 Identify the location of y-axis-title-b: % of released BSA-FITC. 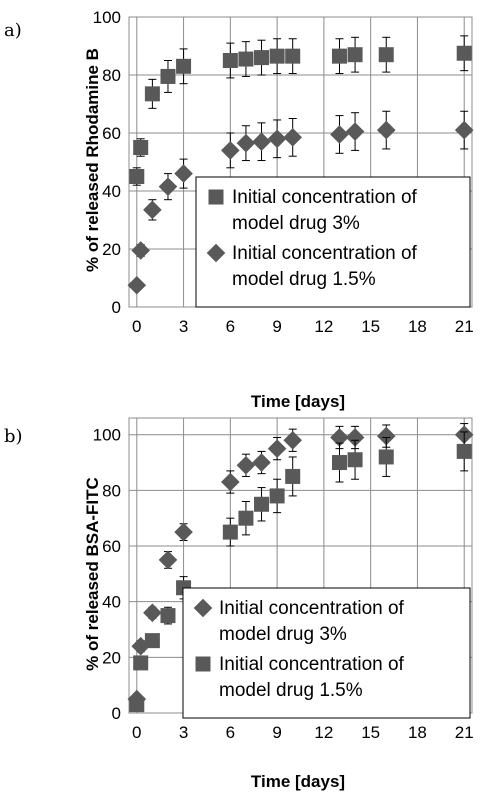
(92, 574).